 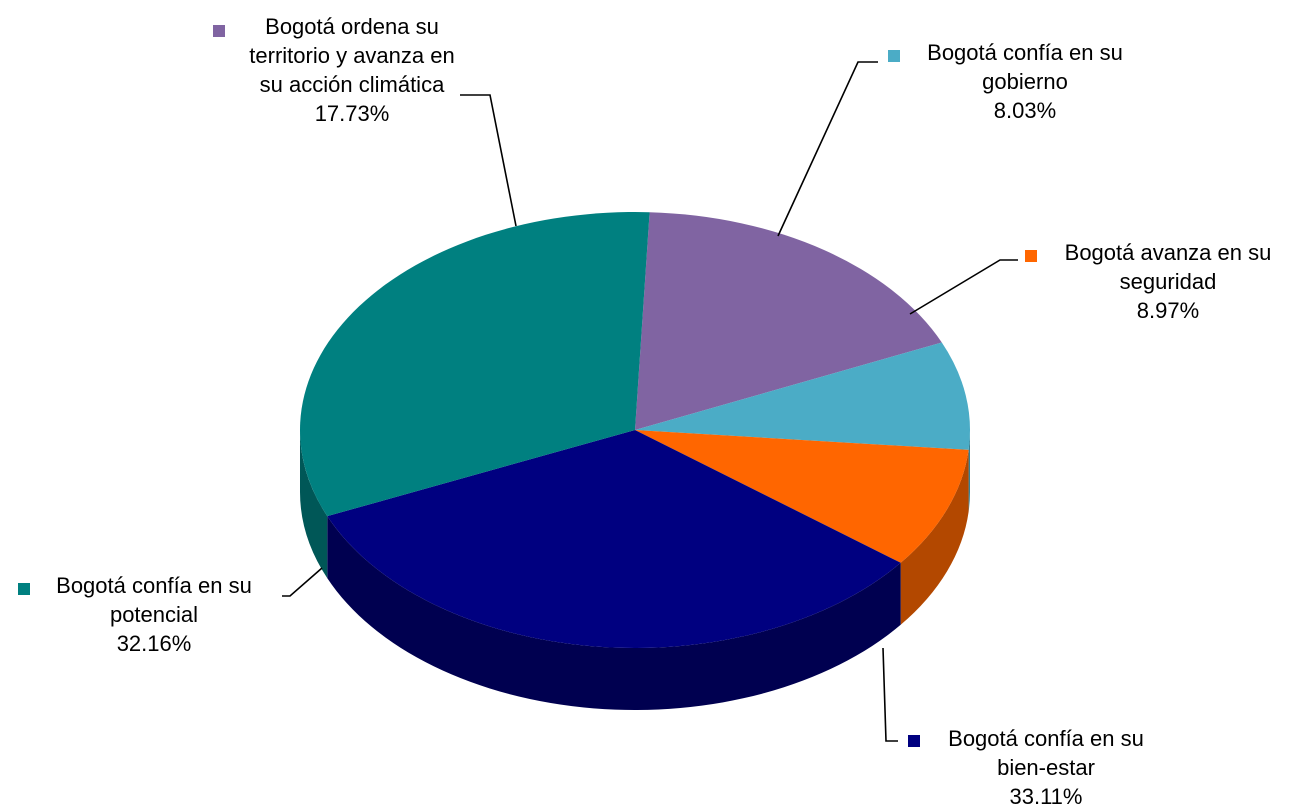 I want to click on slice-value-label: 8.03%, so click(x=1025, y=110).